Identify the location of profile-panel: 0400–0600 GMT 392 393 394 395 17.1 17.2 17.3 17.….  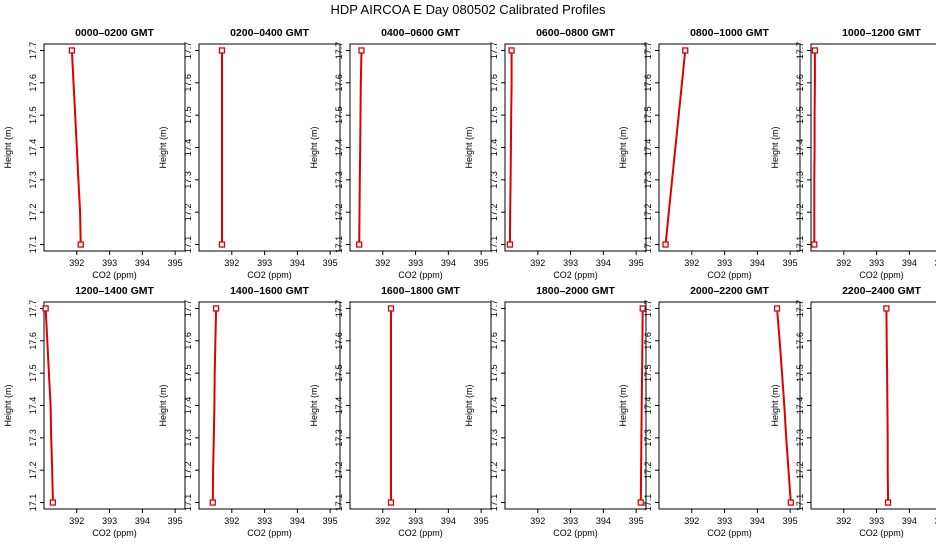
(400, 153).